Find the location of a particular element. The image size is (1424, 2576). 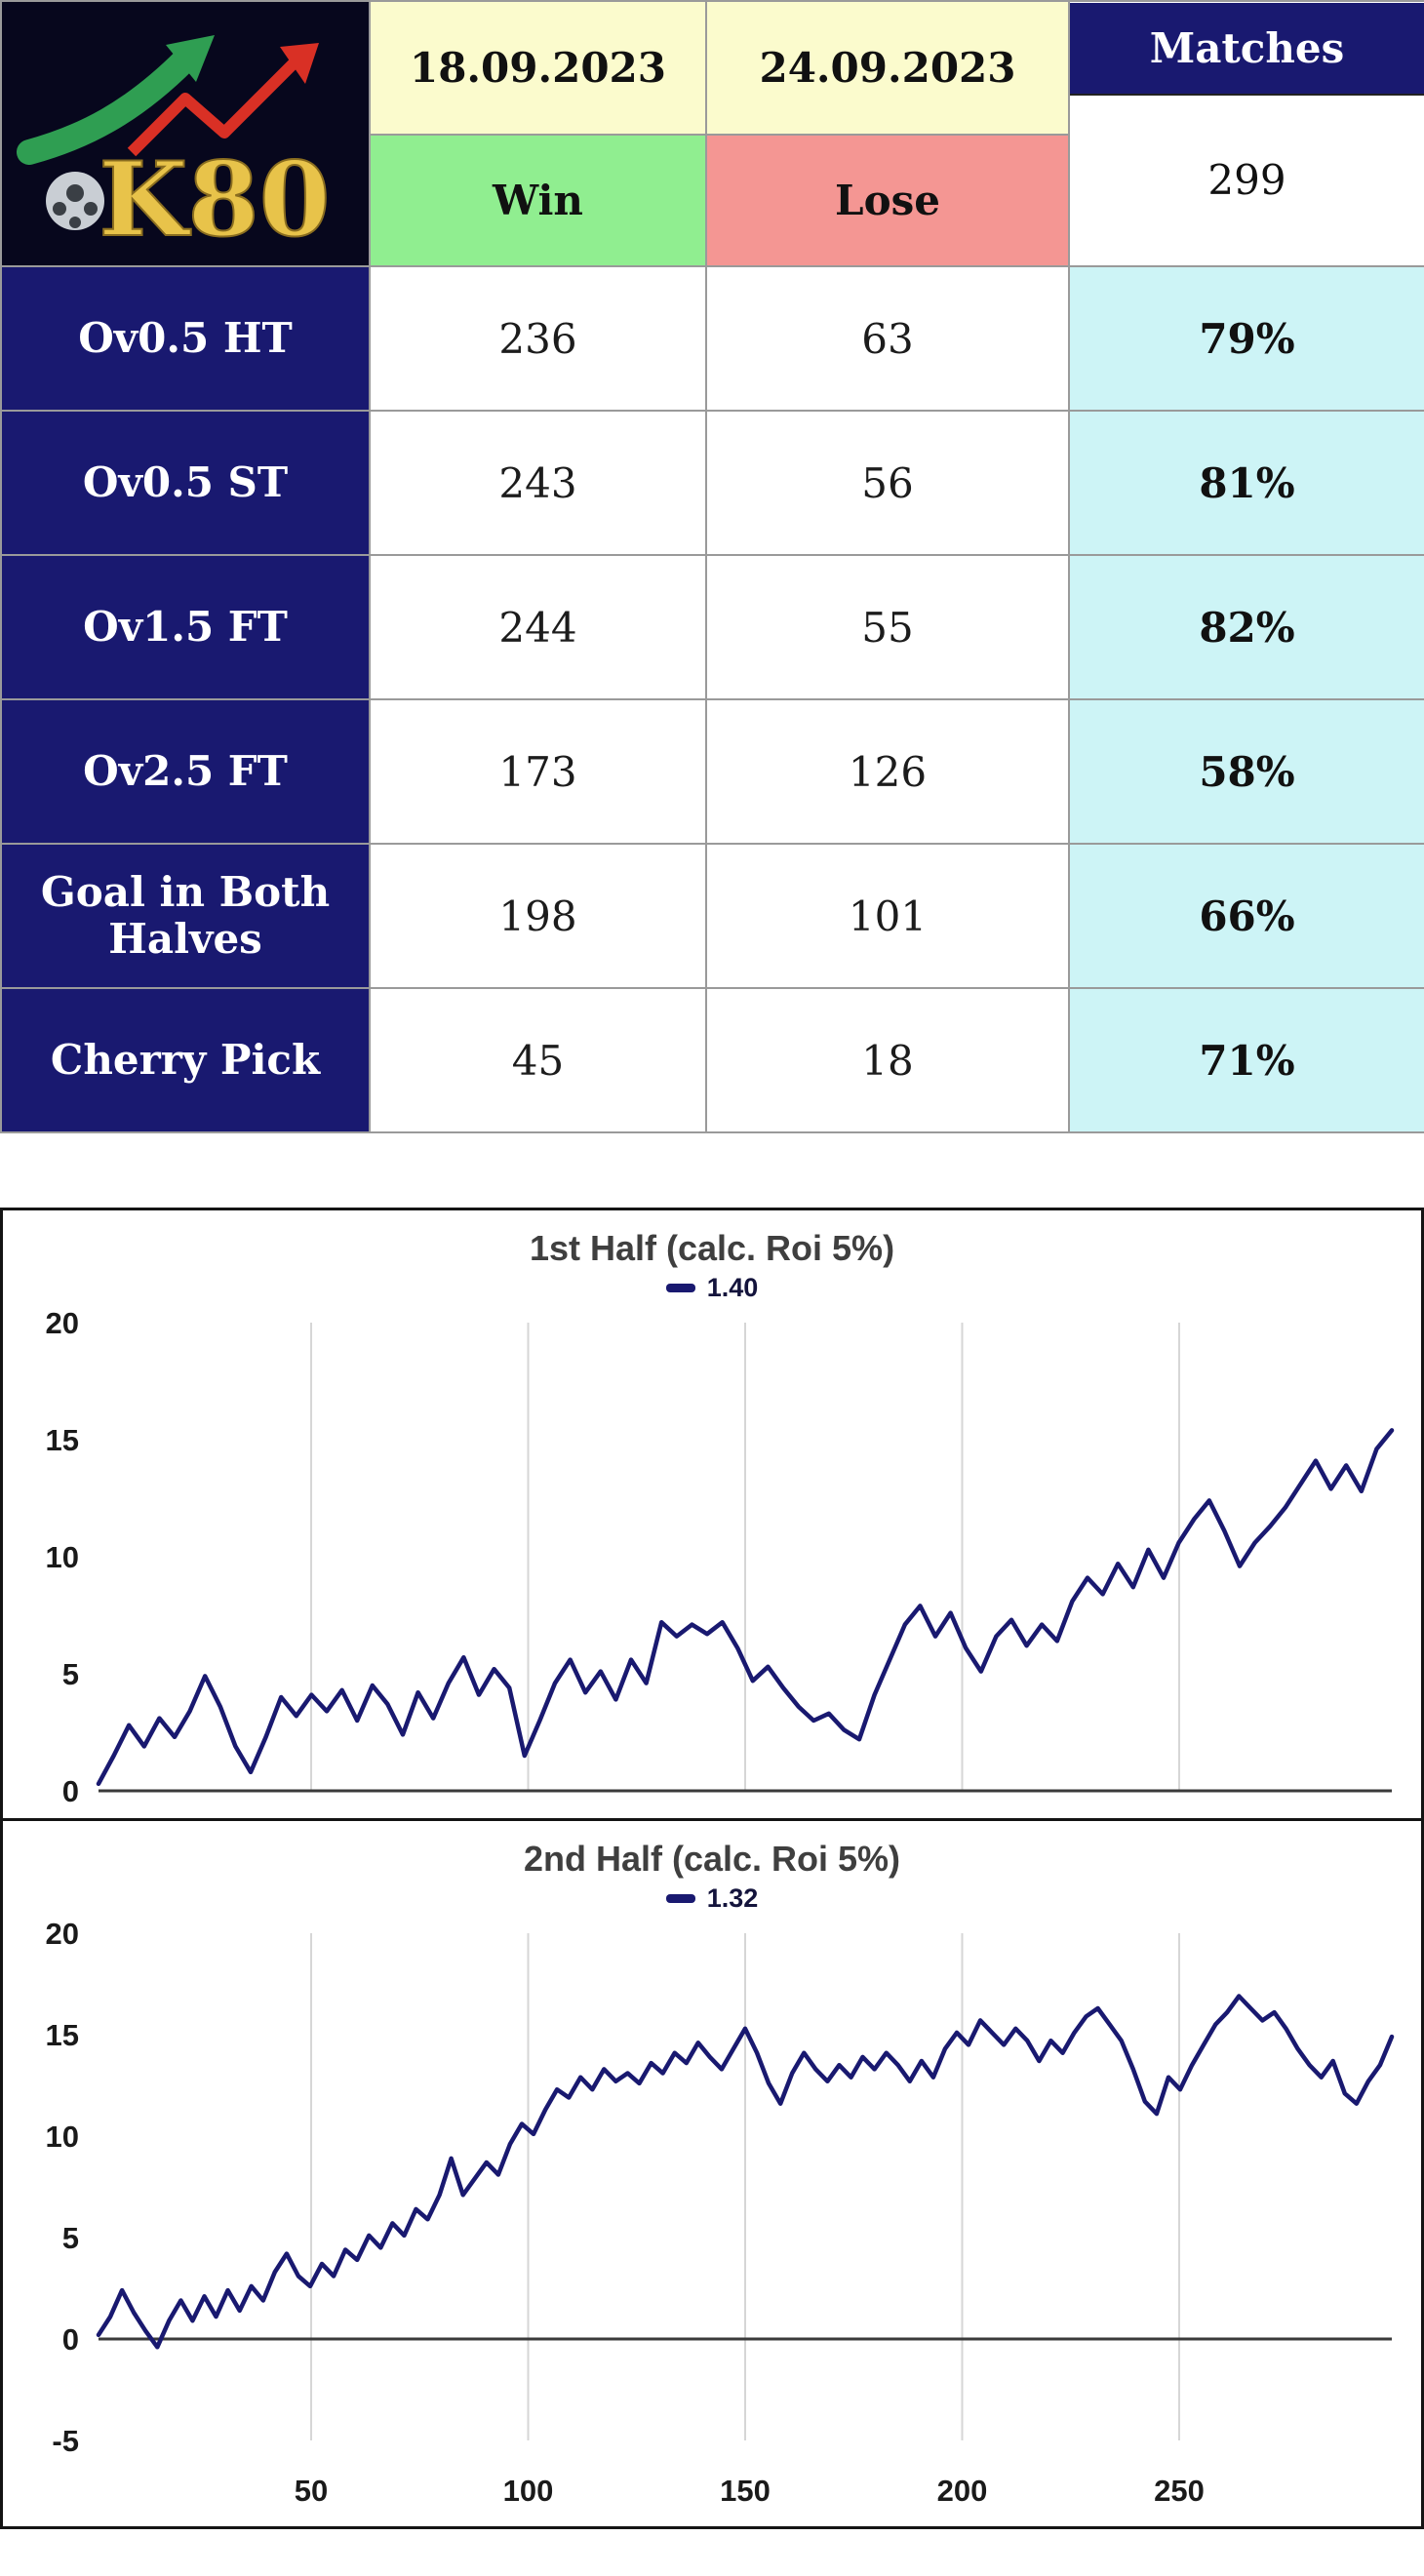

chart-legend: 1.40 is located at coordinates (712, 1288).